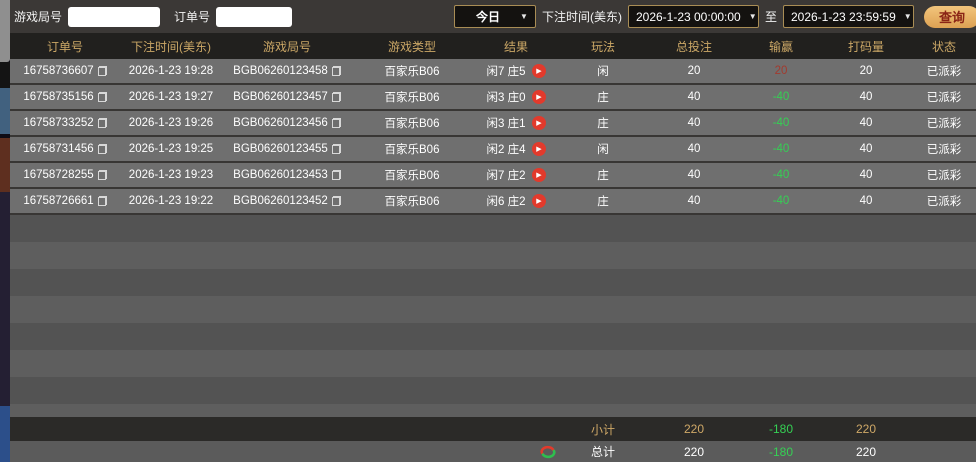  What do you see at coordinates (192, 17) in the screenshot?
I see `order-no-label: 订单号` at bounding box center [192, 17].